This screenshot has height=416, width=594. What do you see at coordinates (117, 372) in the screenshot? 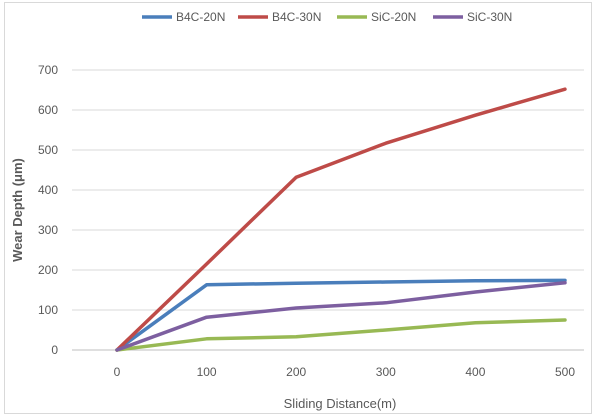
I see `x-tick-label-0: 0` at bounding box center [117, 372].